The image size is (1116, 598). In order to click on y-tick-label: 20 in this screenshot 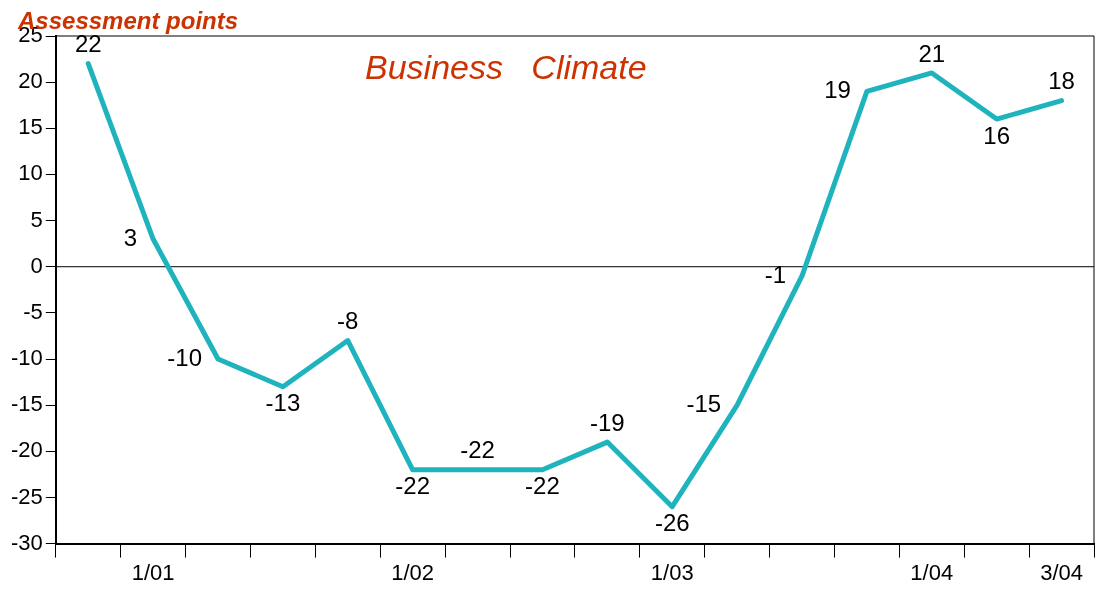, I will do `click(30, 81)`.